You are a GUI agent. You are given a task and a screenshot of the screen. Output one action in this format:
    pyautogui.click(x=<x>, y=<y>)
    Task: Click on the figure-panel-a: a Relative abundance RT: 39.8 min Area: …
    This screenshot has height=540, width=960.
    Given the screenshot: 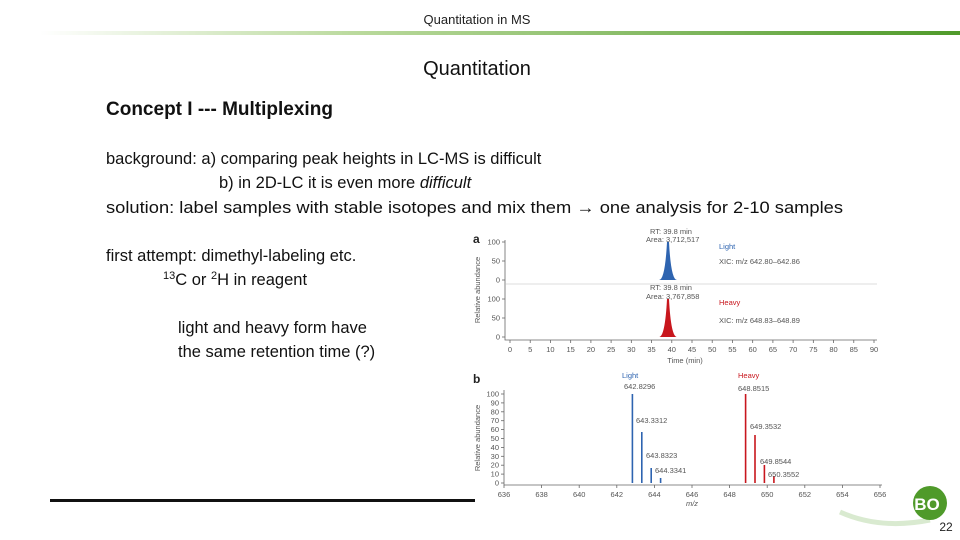 What is the action you would take?
    pyautogui.click(x=675, y=296)
    